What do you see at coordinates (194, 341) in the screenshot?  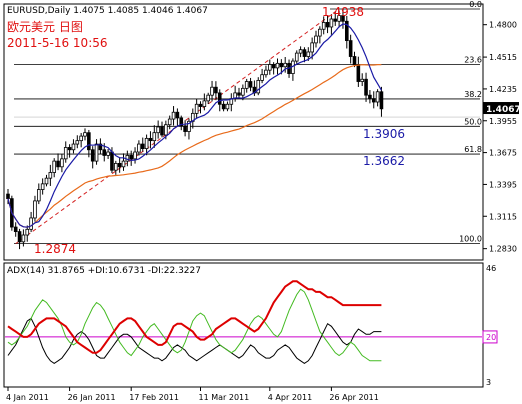 I see `minus-di-line` at bounding box center [194, 341].